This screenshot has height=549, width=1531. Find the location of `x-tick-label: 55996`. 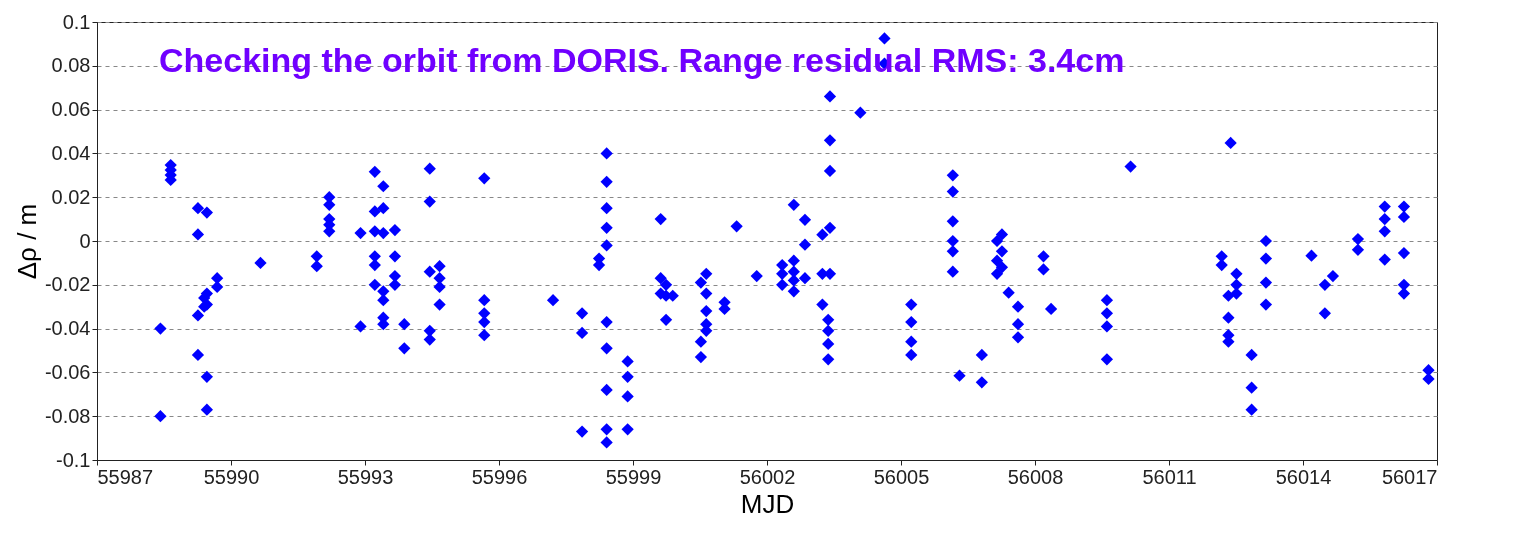

x-tick-label: 55996 is located at coordinates (499, 476).